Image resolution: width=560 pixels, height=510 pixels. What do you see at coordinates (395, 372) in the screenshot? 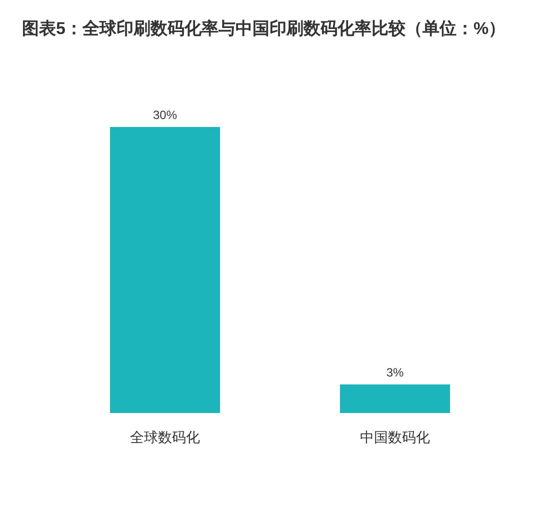
I see `data-label: 3%` at bounding box center [395, 372].